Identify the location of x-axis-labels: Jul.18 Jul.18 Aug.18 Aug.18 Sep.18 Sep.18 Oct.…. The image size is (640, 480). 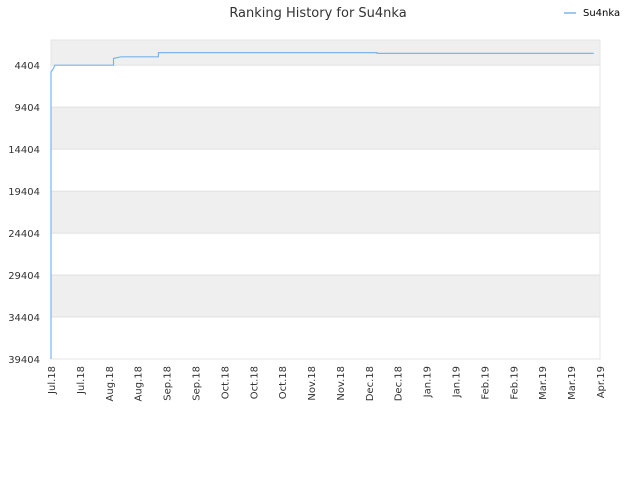
(327, 383).